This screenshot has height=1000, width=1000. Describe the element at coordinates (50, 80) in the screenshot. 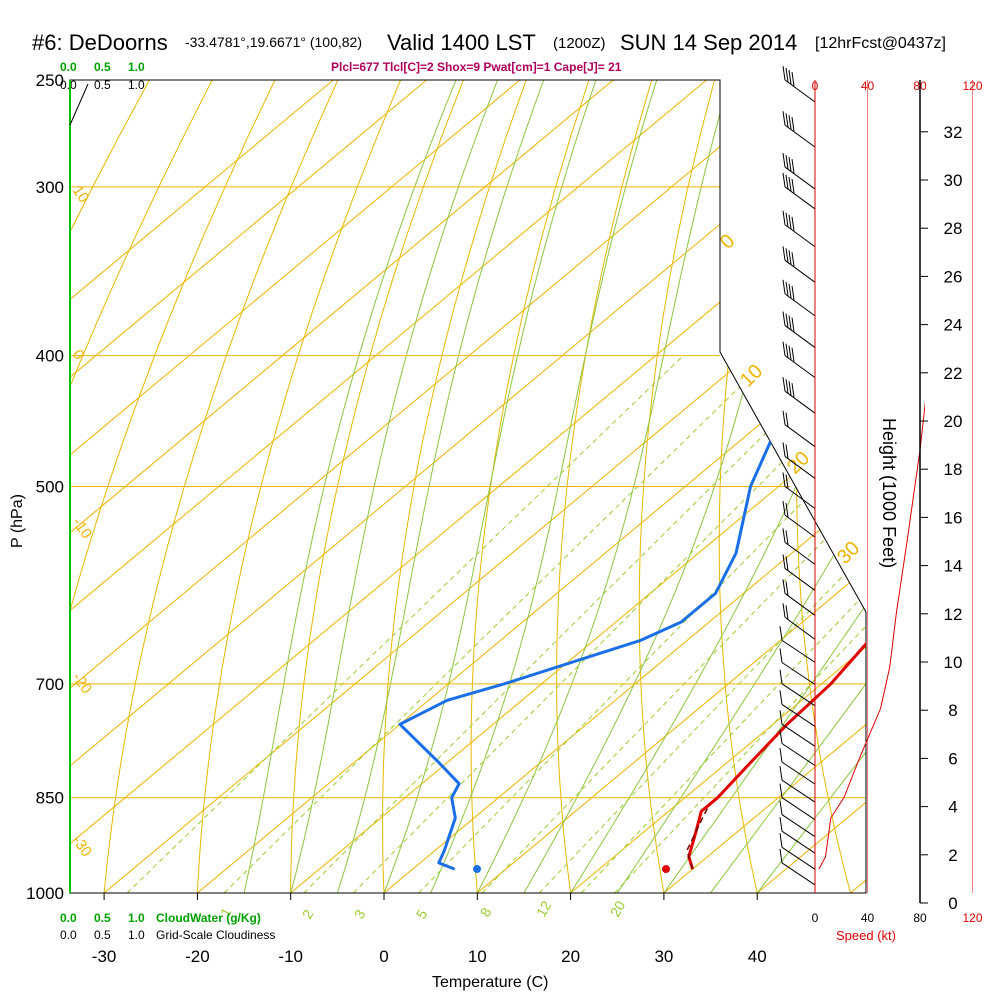

I see `pressure-tick-label: 250` at that location.